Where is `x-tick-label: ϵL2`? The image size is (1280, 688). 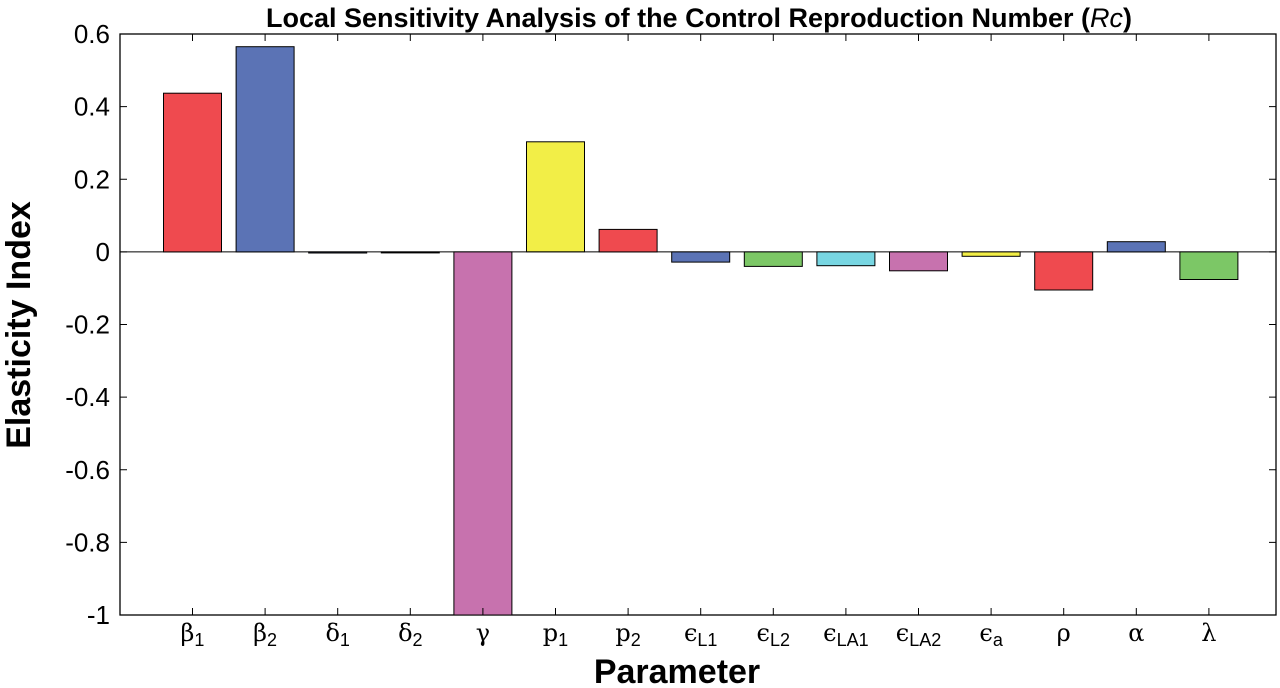
x-tick-label: ϵL2 is located at coordinates (773, 634).